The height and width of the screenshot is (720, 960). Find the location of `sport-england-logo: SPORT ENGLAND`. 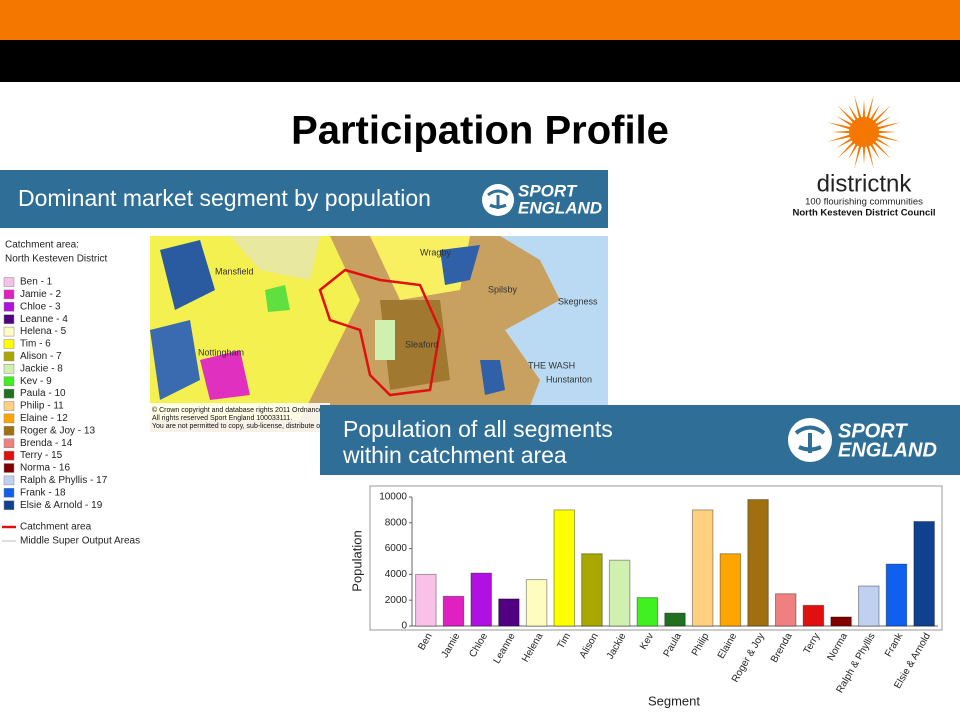

sport-england-logo: SPORT ENGLAND is located at coordinates (862, 440).